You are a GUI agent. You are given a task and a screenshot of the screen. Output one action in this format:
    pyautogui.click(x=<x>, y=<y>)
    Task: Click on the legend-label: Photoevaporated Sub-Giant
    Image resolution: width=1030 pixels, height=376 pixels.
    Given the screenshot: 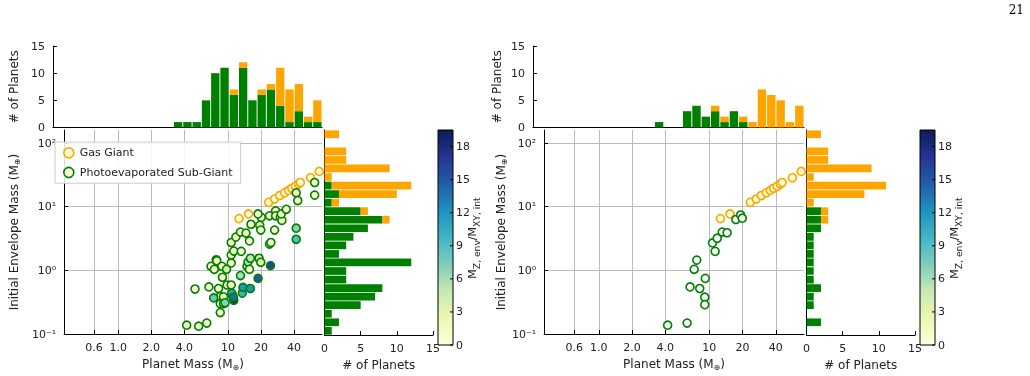 What is the action you would take?
    pyautogui.click(x=156, y=172)
    